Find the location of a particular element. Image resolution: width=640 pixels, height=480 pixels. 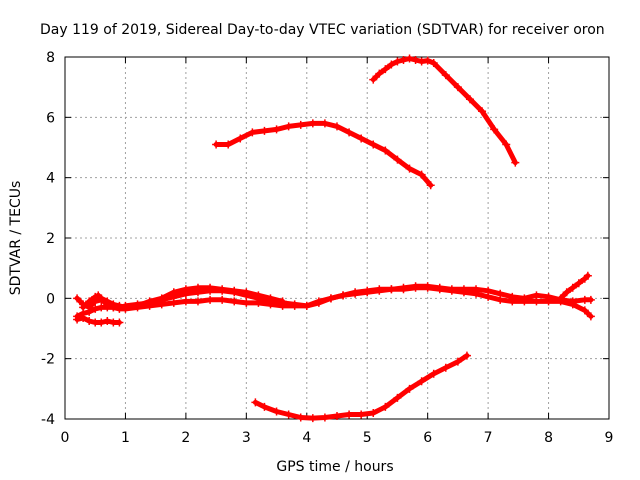

x-tick-label: 9 is located at coordinates (609, 438).